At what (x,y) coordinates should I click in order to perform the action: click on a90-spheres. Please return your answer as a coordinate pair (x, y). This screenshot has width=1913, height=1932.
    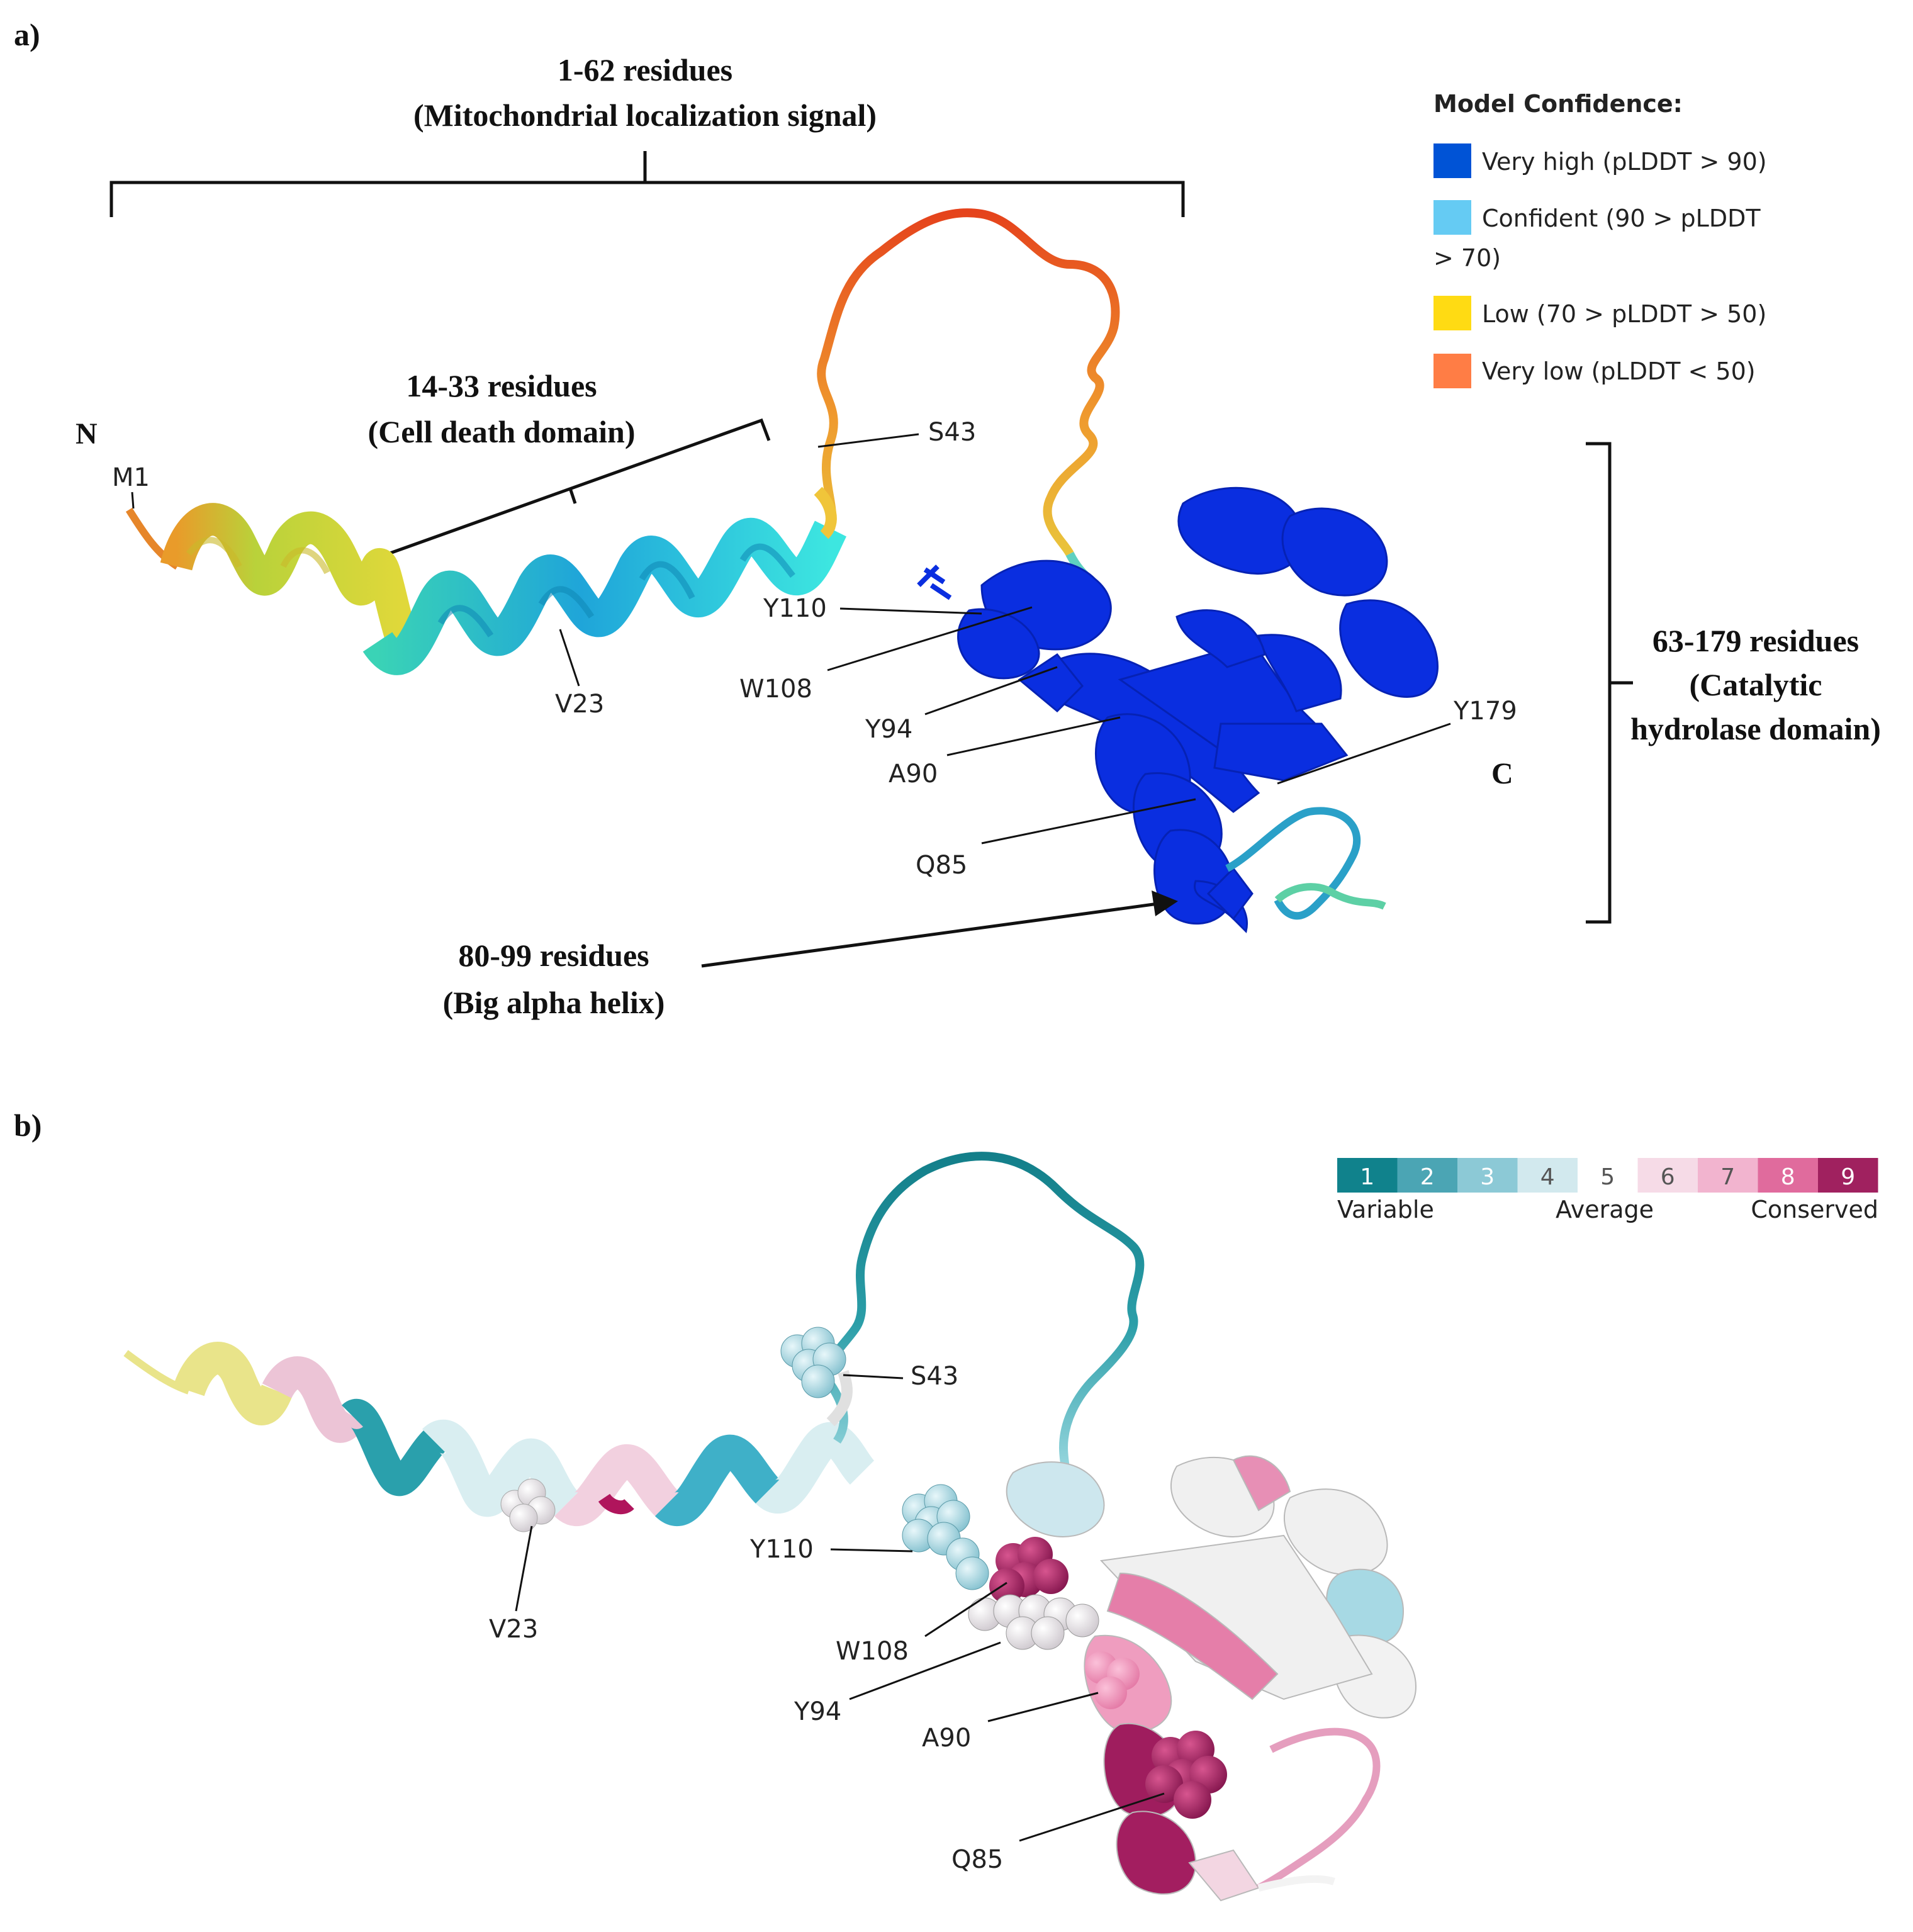
    Looking at the image, I should click on (1113, 1680).